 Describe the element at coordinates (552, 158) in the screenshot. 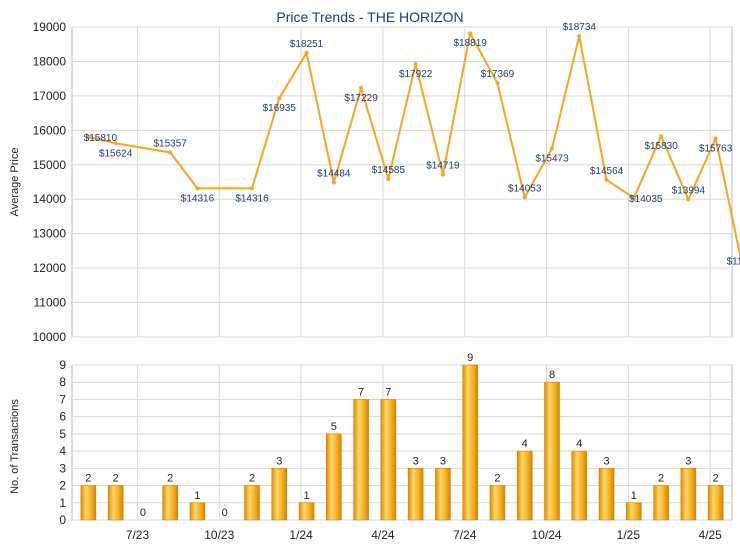

I see `price-data-label: $15473` at that location.